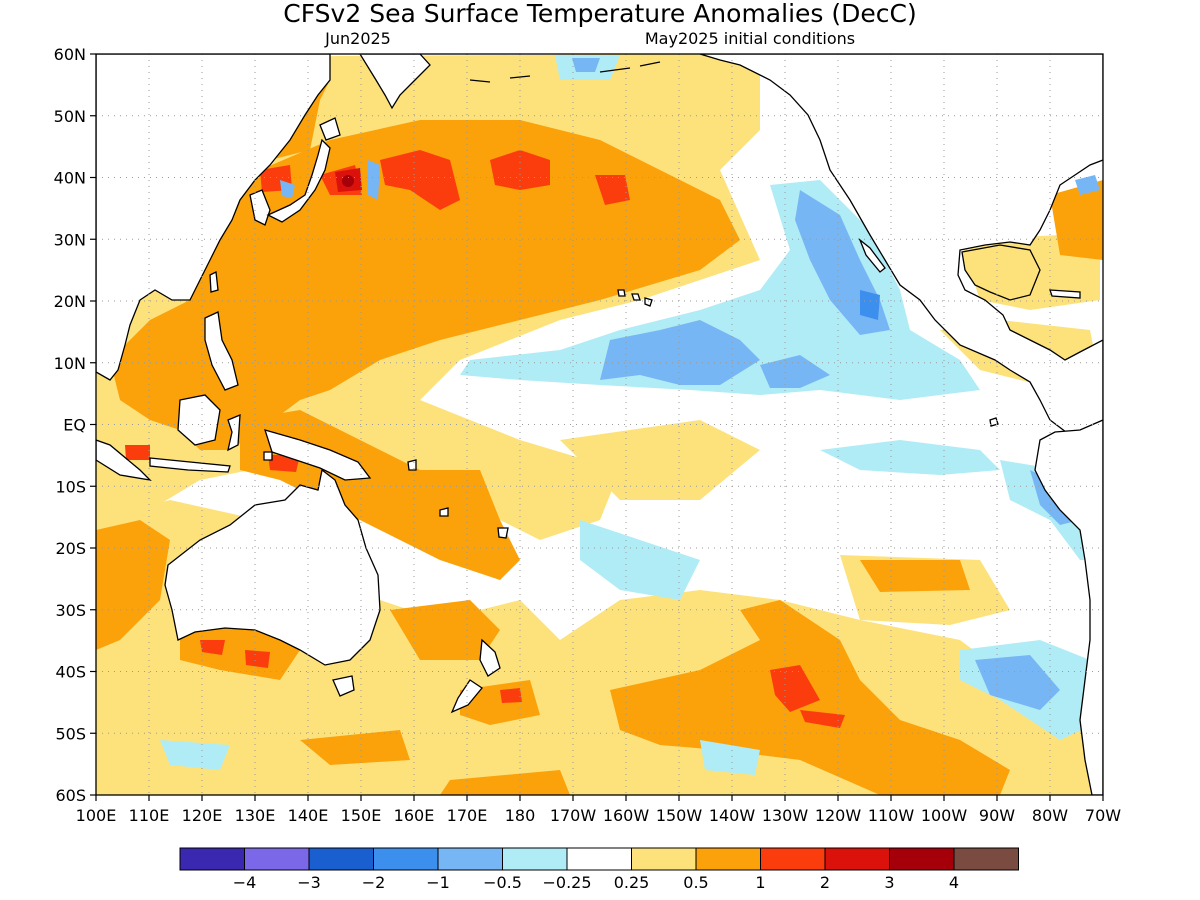 The width and height of the screenshot is (1200, 900). I want to click on longitude-tick-label: 120E, so click(202, 815).